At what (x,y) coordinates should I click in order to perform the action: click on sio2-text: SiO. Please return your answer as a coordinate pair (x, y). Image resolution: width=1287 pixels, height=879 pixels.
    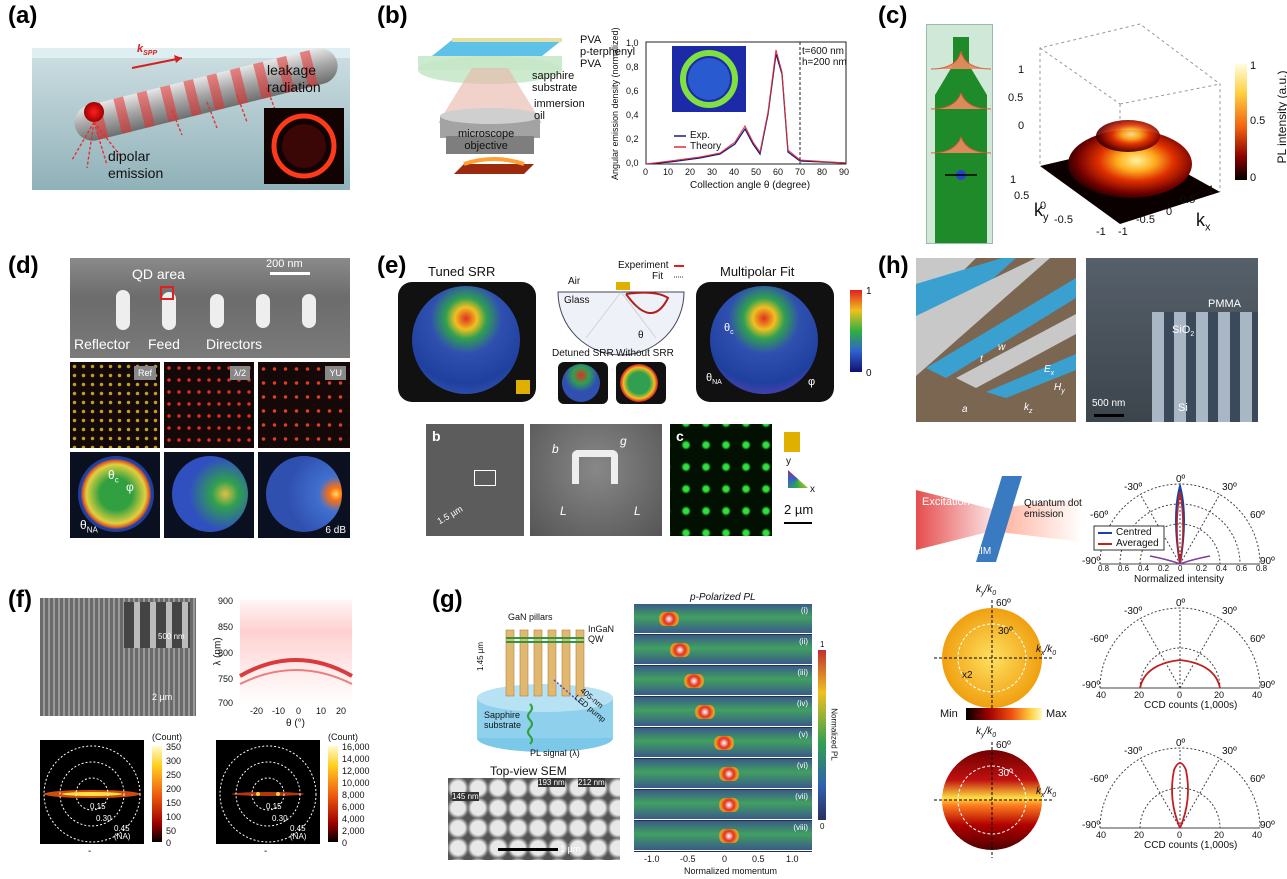
    Looking at the image, I should click on (1181, 330).